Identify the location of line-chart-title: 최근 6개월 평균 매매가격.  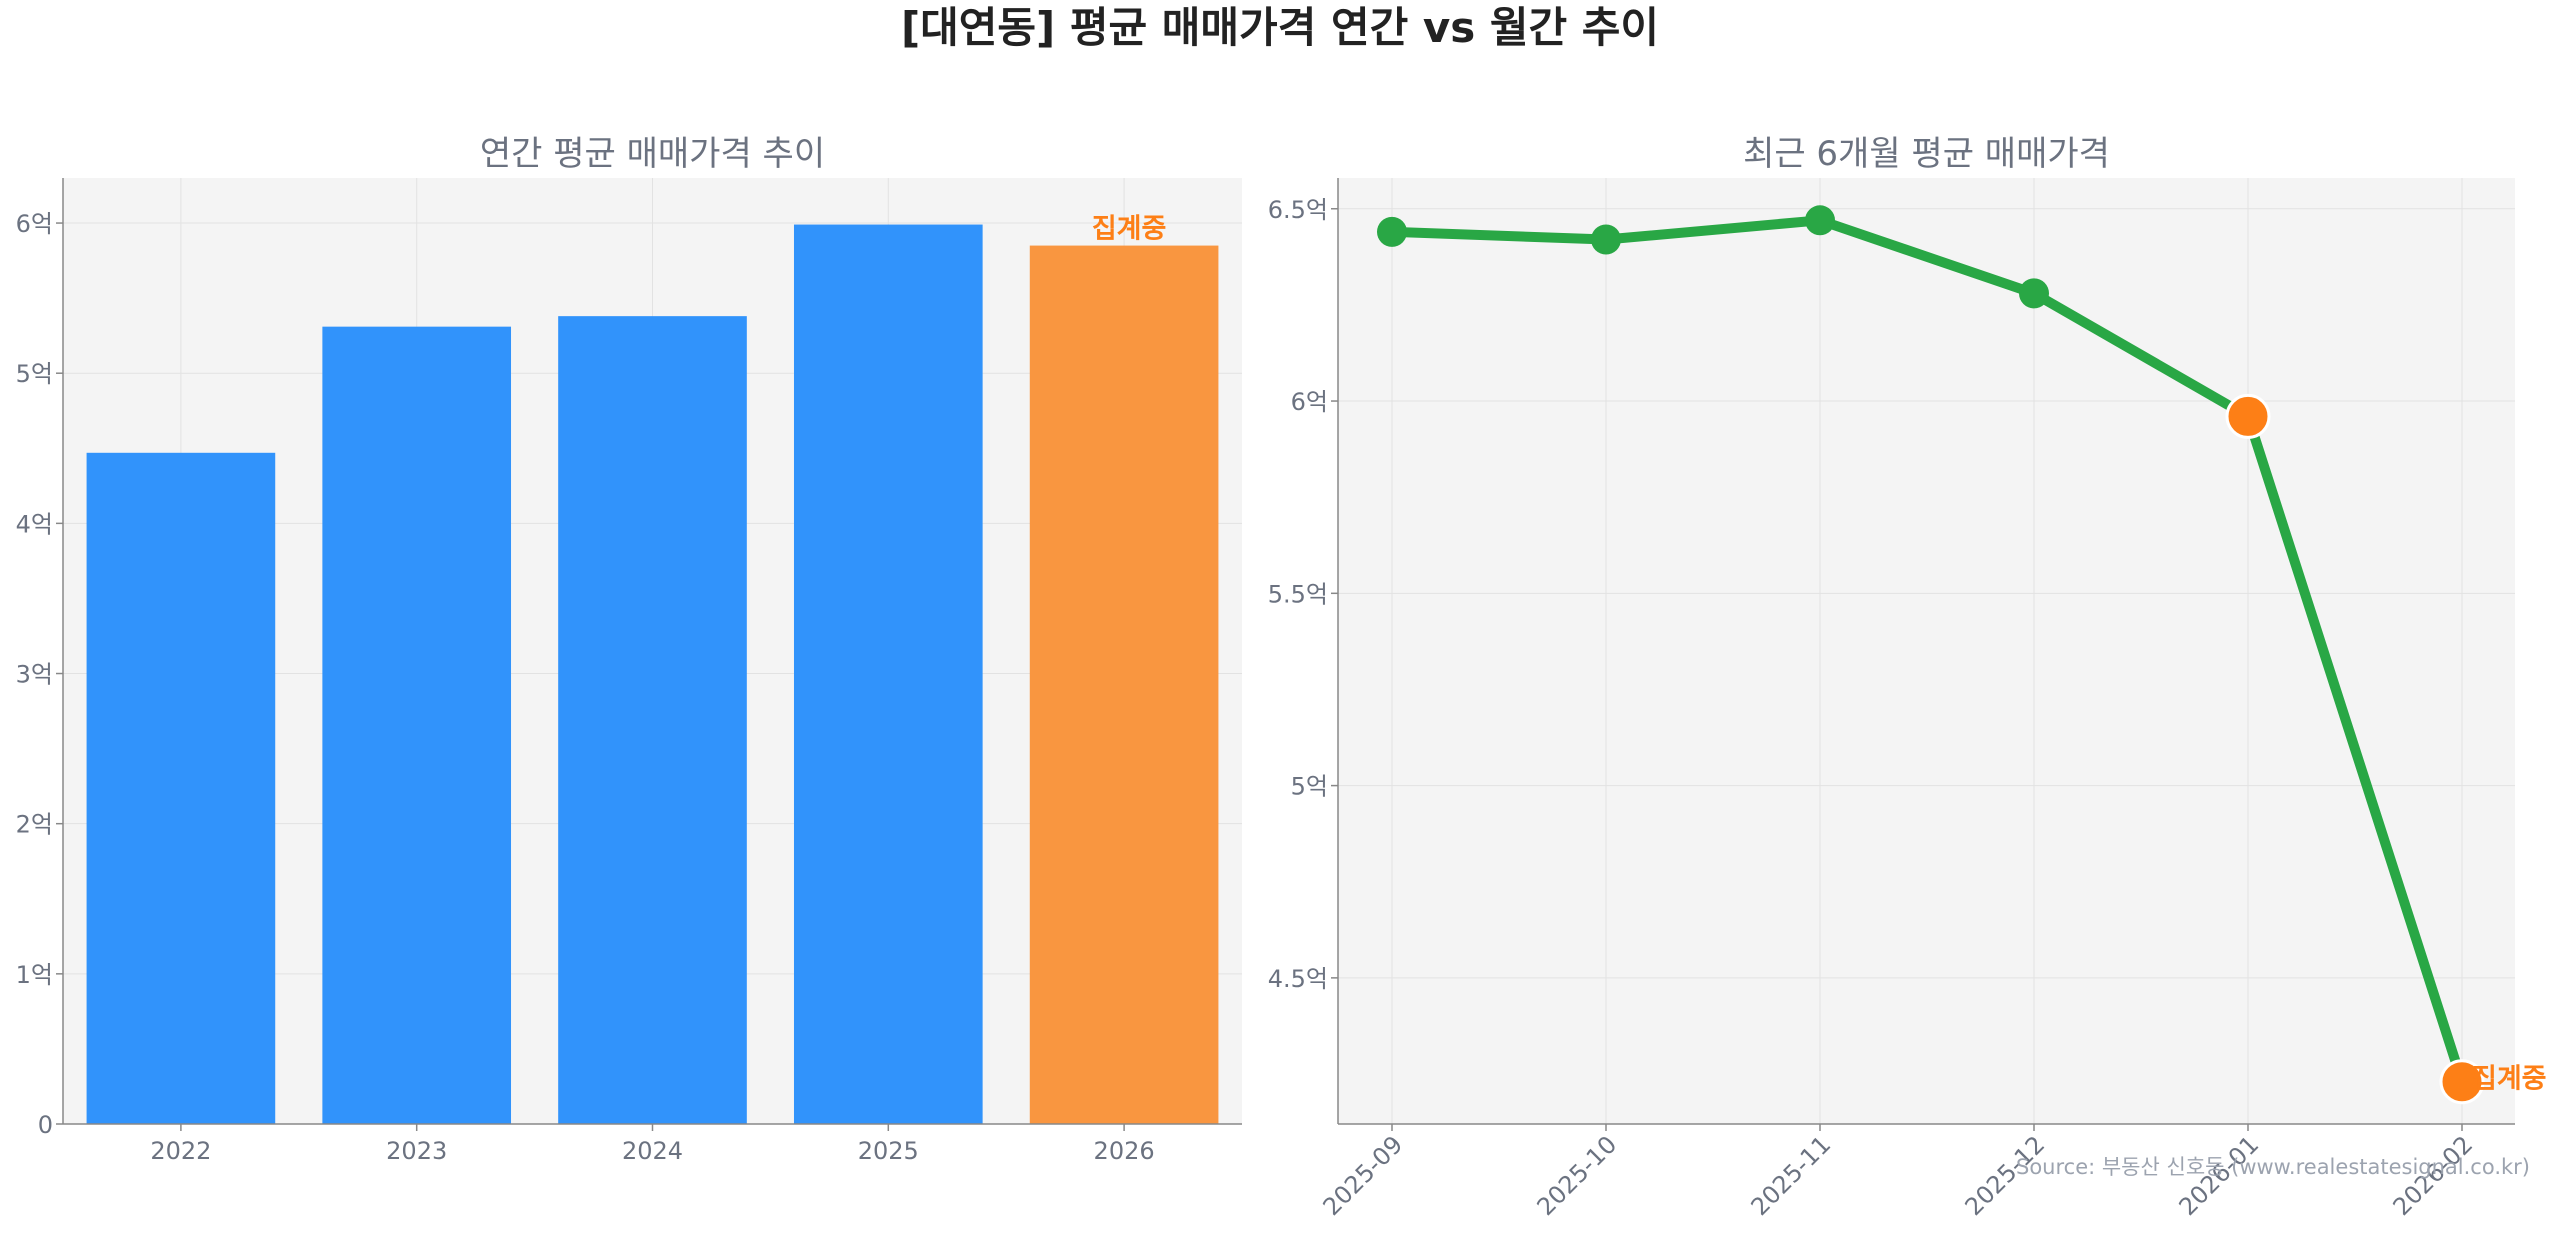
(1926, 154).